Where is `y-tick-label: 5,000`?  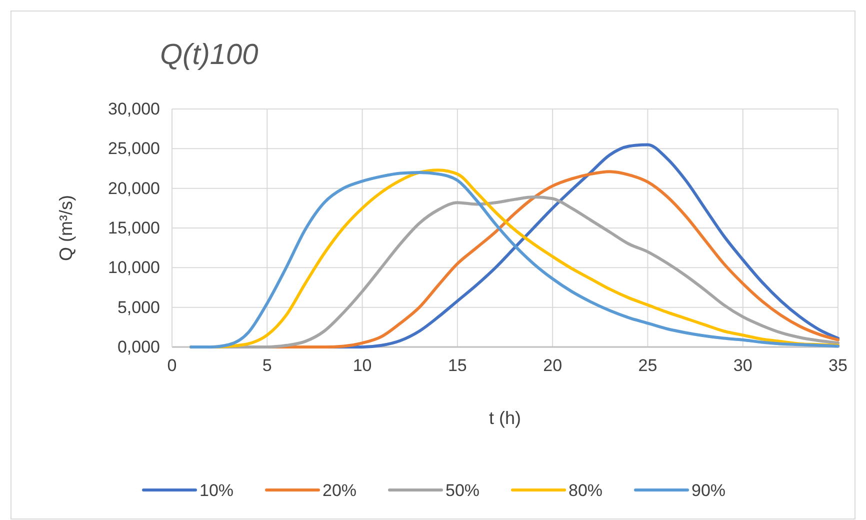 y-tick-label: 5,000 is located at coordinates (138, 307).